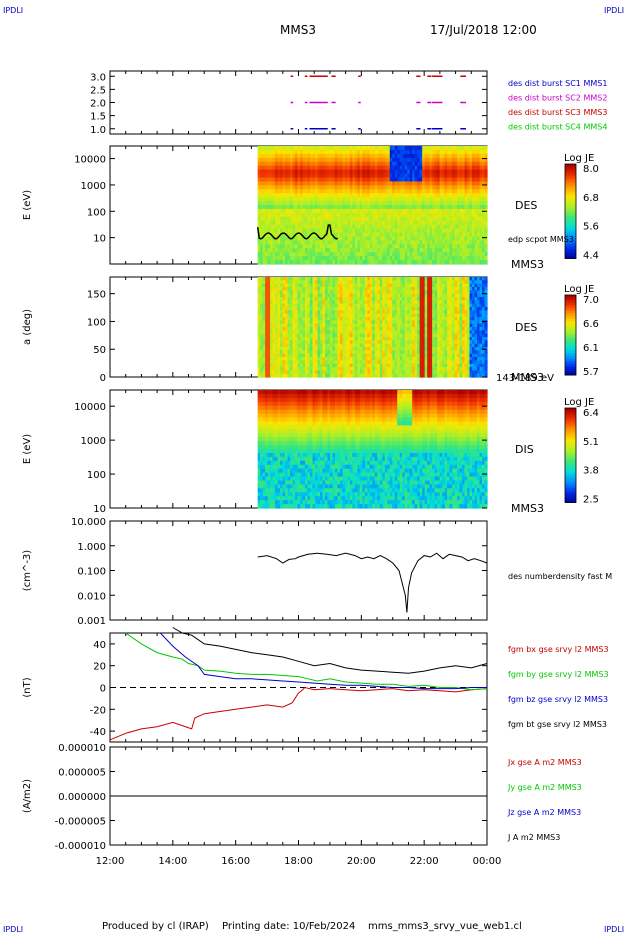  Describe the element at coordinates (614, 929) in the screenshot. I see `corner-label-bottom-right: IPDLI` at that location.